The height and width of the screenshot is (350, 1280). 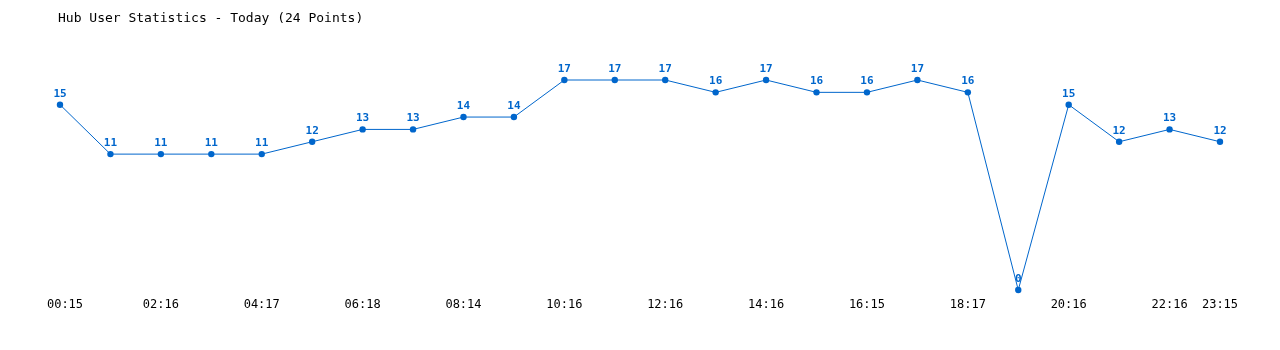 I want to click on x-tick-label: 16:15, so click(x=867, y=304).